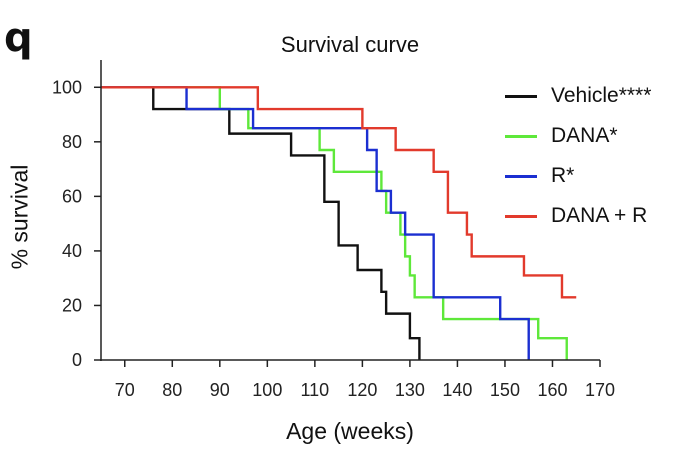 The height and width of the screenshot is (466, 696). Describe the element at coordinates (18, 38) in the screenshot. I see `panel-label: q` at that location.